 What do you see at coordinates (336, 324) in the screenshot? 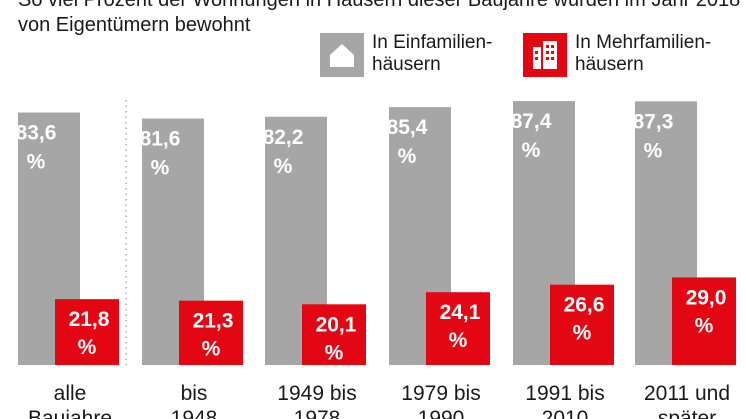
I see `data-label-mehrfamilien: 20,1` at bounding box center [336, 324].